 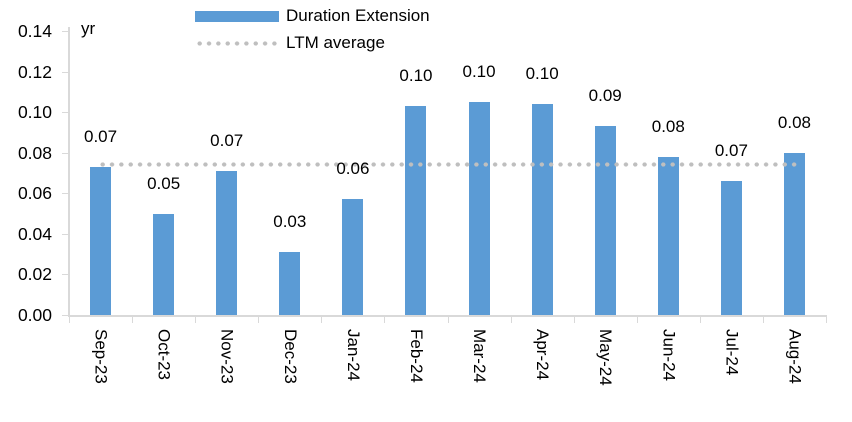 I want to click on y-axis-tick-label: 0.08, so click(x=34, y=152).